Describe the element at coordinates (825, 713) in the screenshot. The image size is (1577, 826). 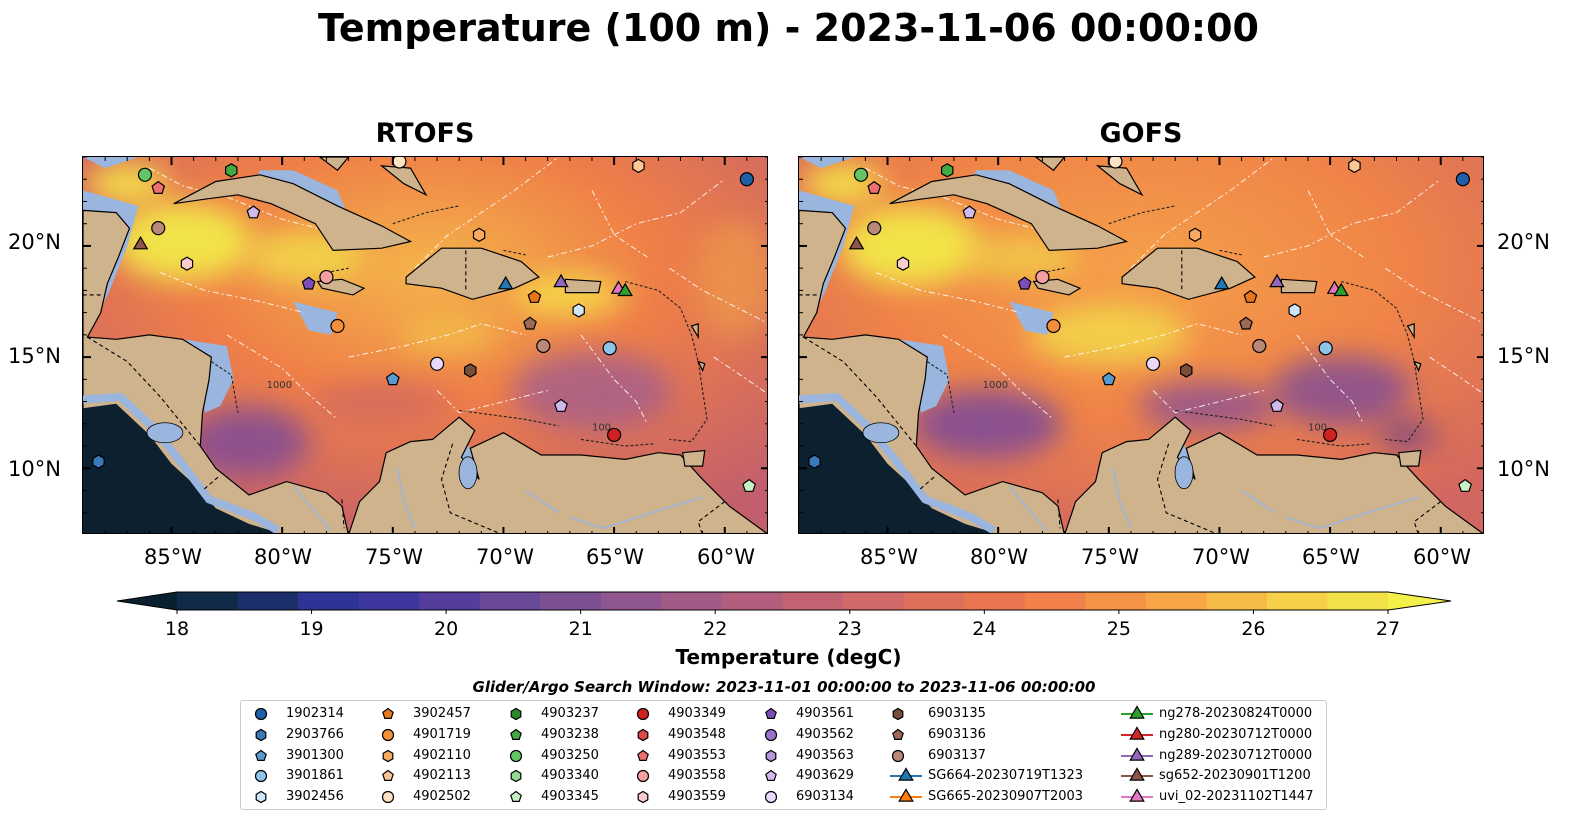
I see `legend-label: 4903561` at that location.